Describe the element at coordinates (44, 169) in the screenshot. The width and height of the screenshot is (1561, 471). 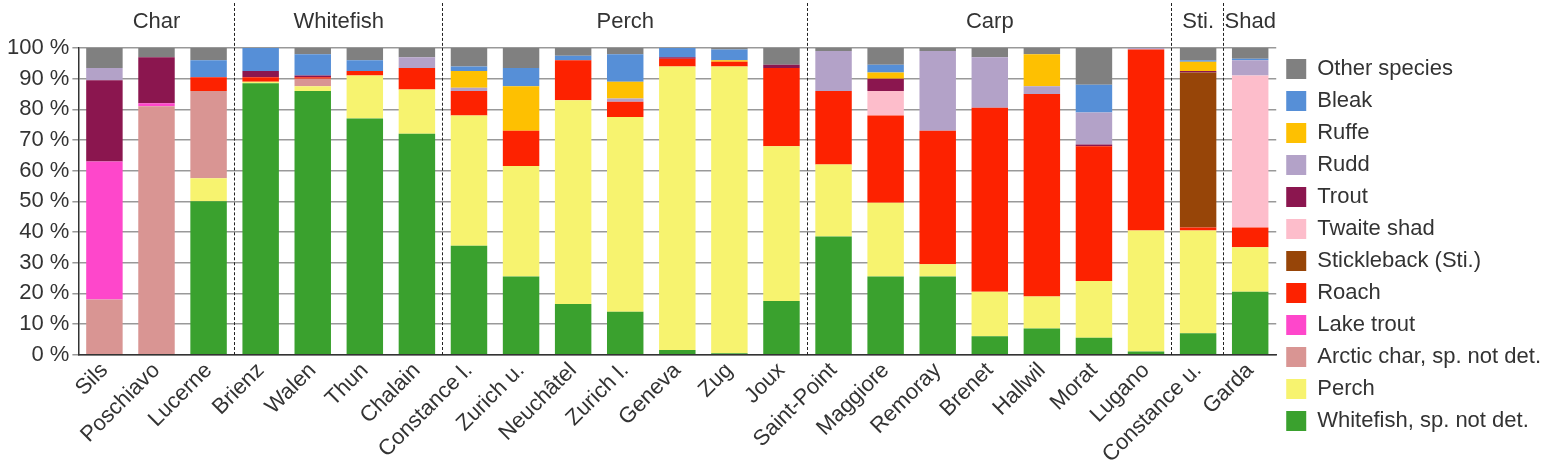
I see `y-tick-label: 60 %` at that location.